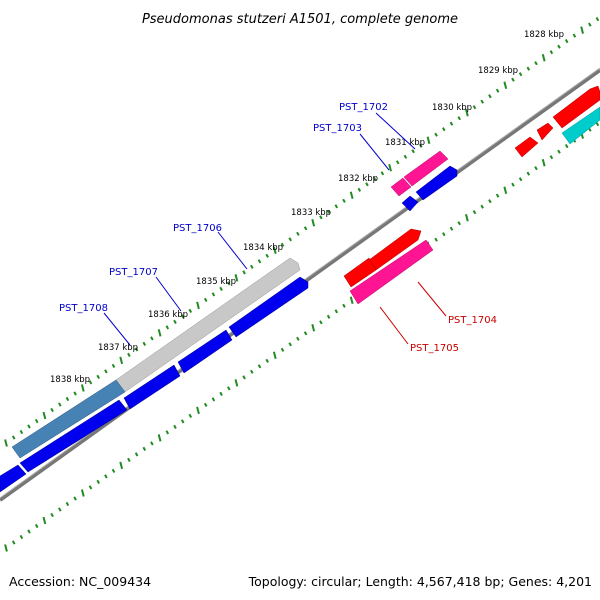  What do you see at coordinates (80, 581) in the screenshot?
I see `accession-text: Accession: NC_009434` at bounding box center [80, 581].